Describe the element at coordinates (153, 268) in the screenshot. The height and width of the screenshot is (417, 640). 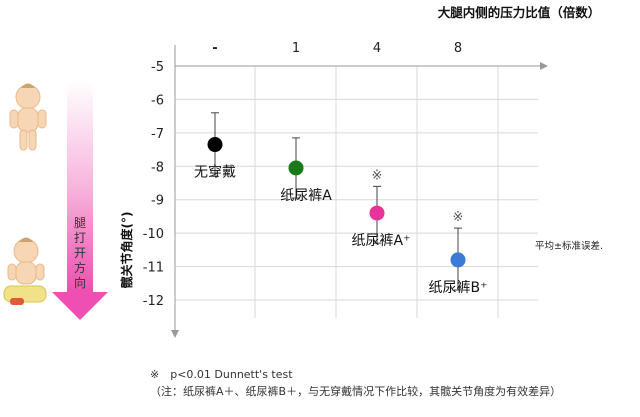
I see `y-tick-label: -11` at that location.